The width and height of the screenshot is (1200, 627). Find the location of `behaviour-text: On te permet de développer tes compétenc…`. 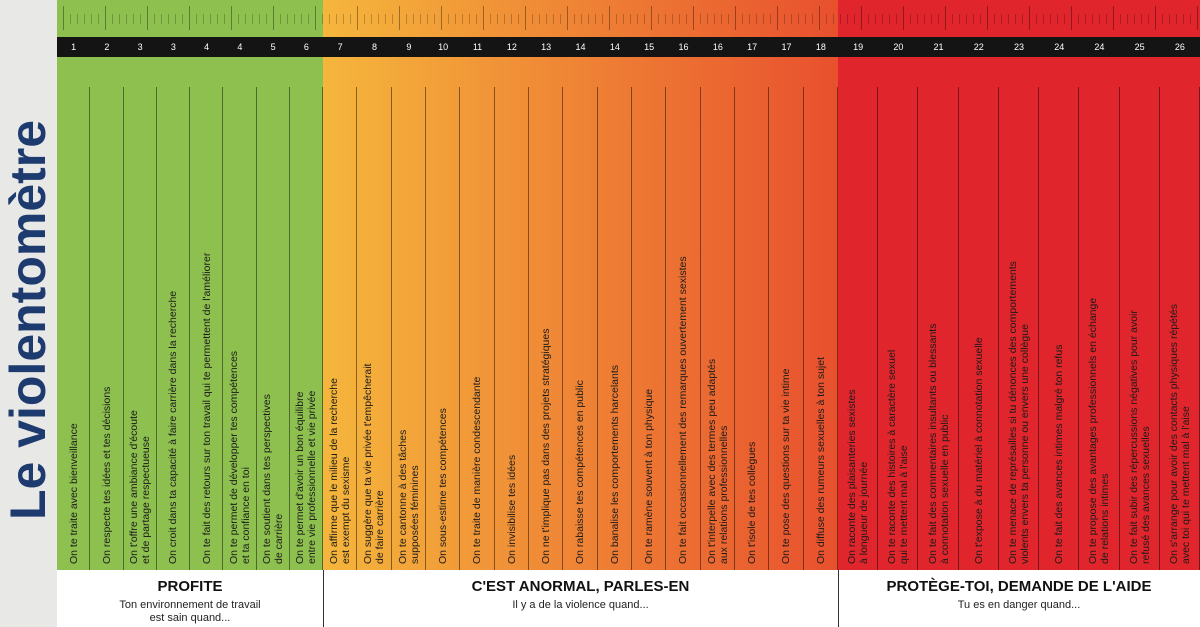

behaviour-text: On te permet de développer tes compétenc… is located at coordinates (239, 457).